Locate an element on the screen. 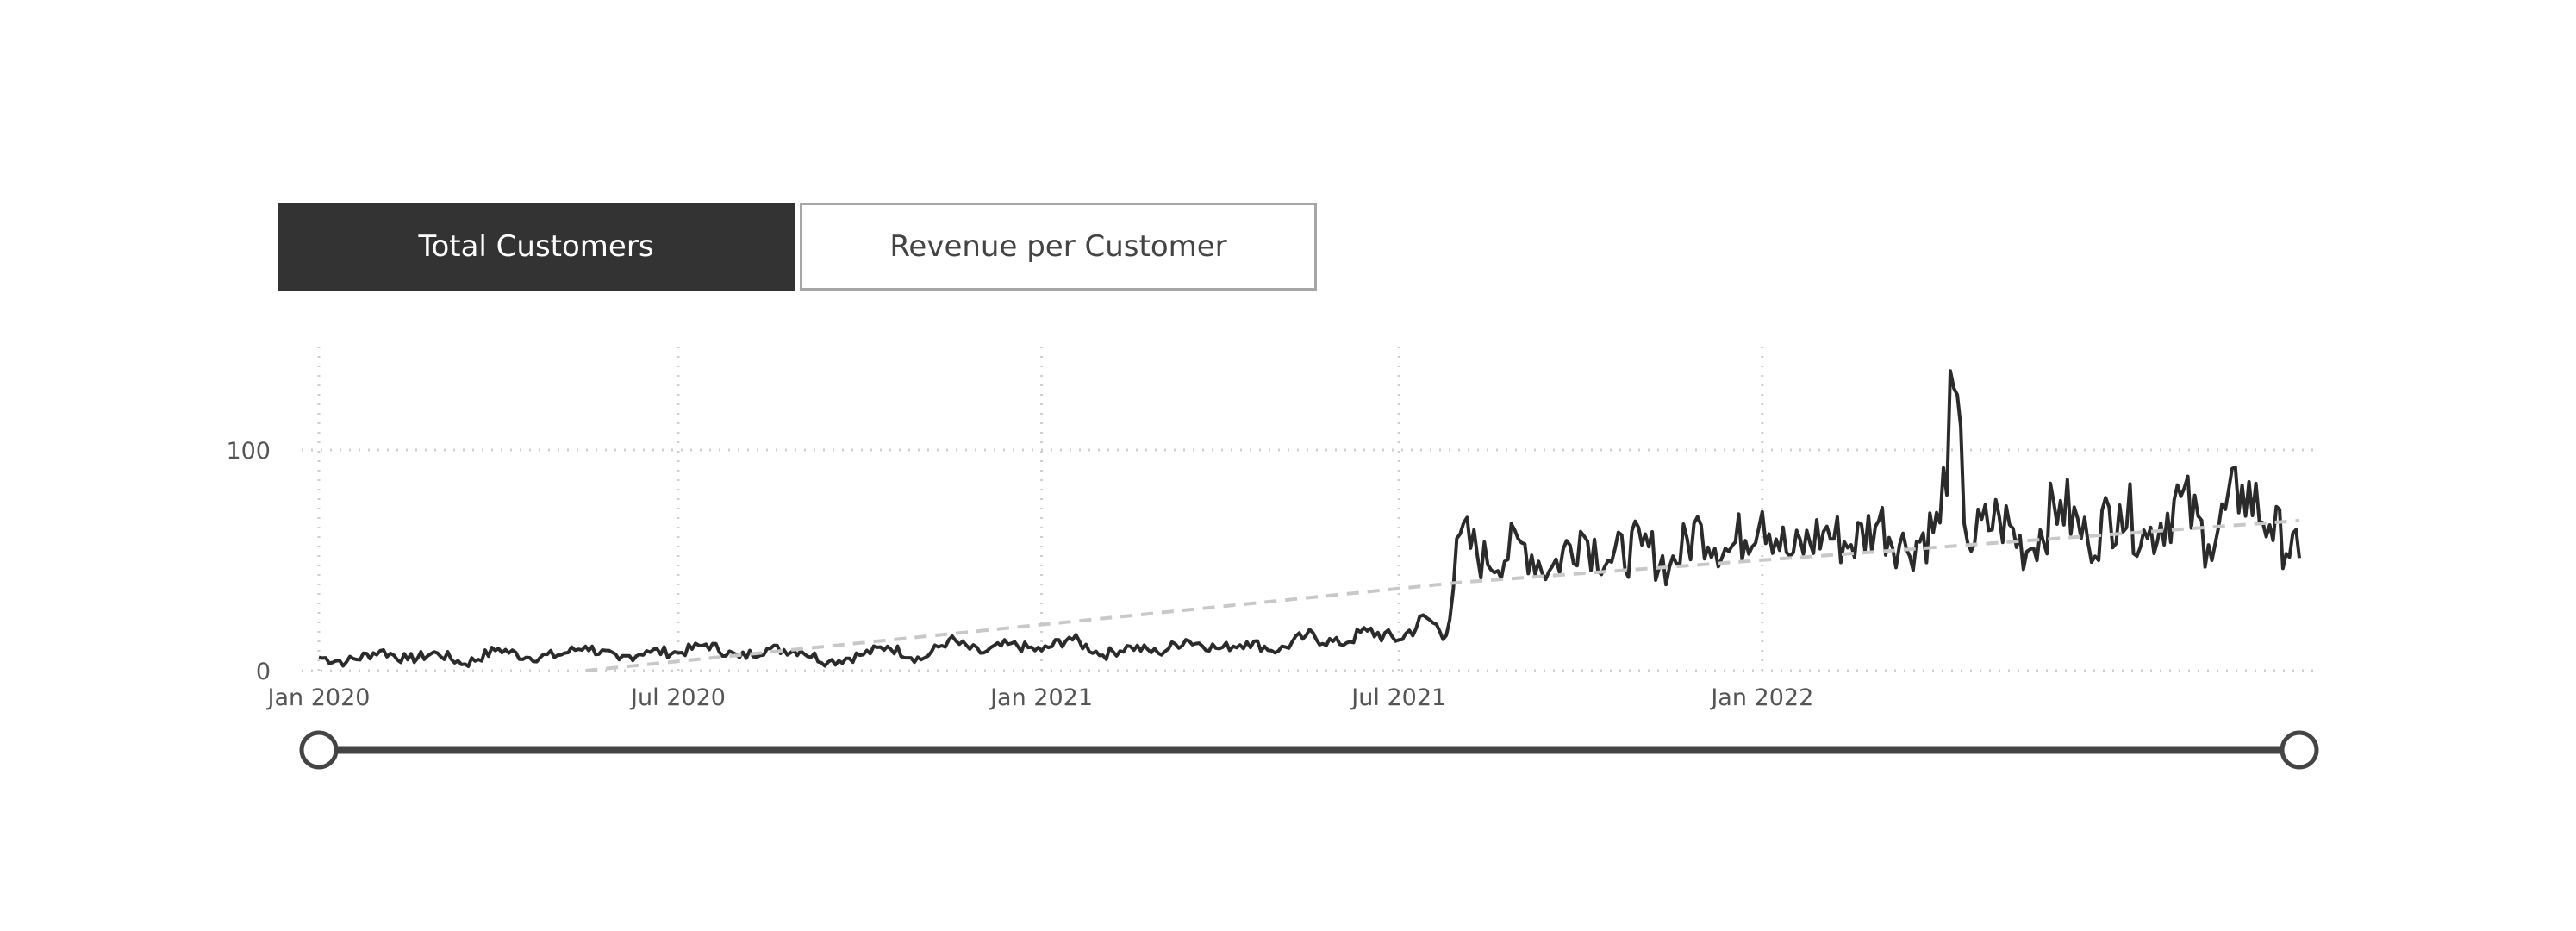 This screenshot has height=931, width=2576. y-tick-label: 0 is located at coordinates (263, 672).